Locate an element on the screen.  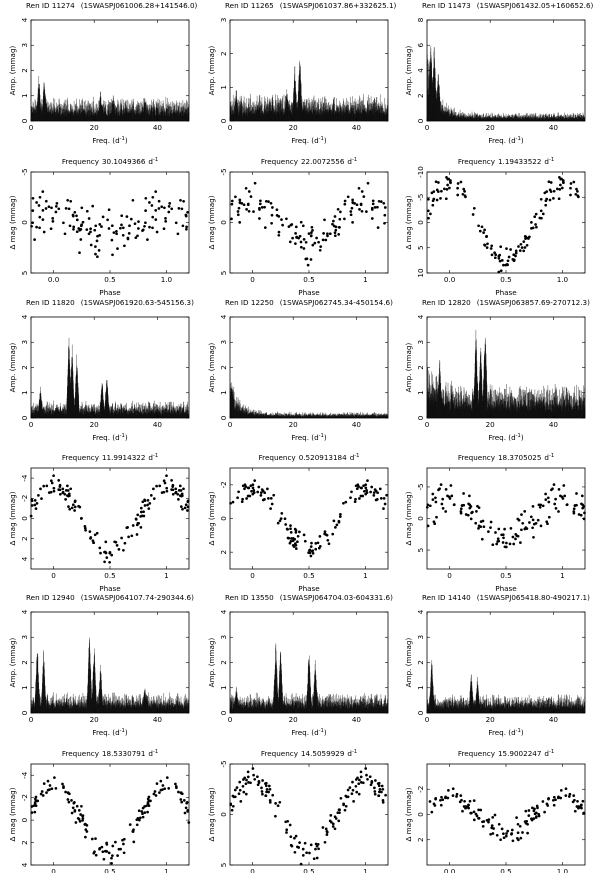
x-axis-label: Phase is located at coordinates (309, 292).